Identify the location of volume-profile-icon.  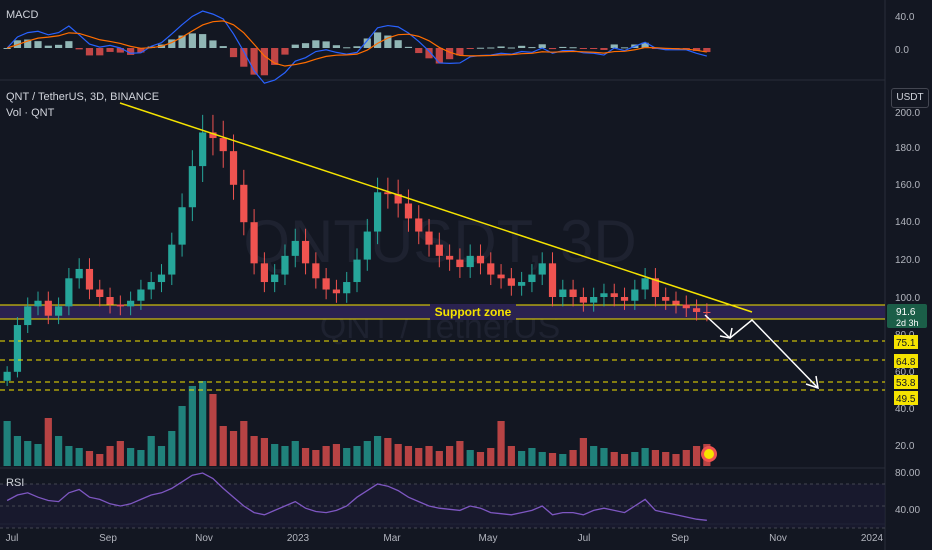
(709, 454).